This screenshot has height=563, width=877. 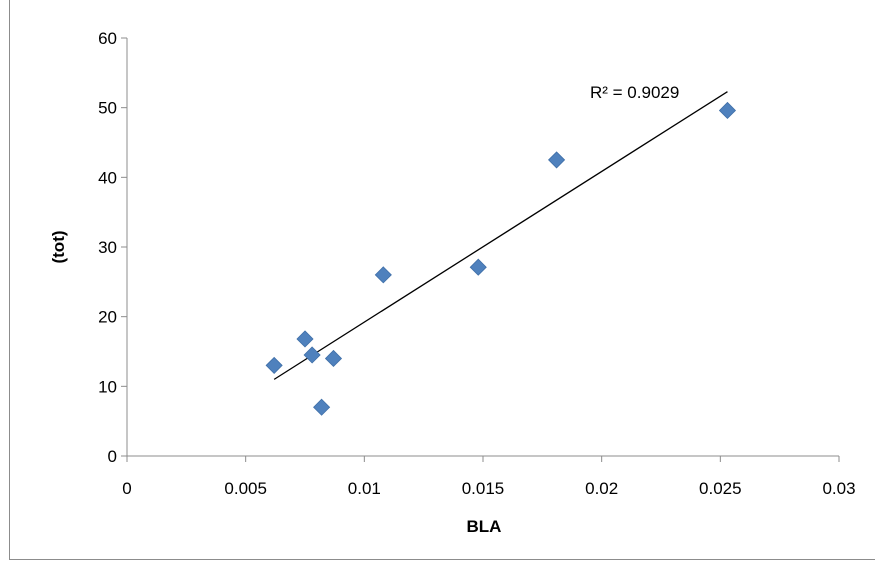 I want to click on y-tick-label: 0, so click(x=112, y=456).